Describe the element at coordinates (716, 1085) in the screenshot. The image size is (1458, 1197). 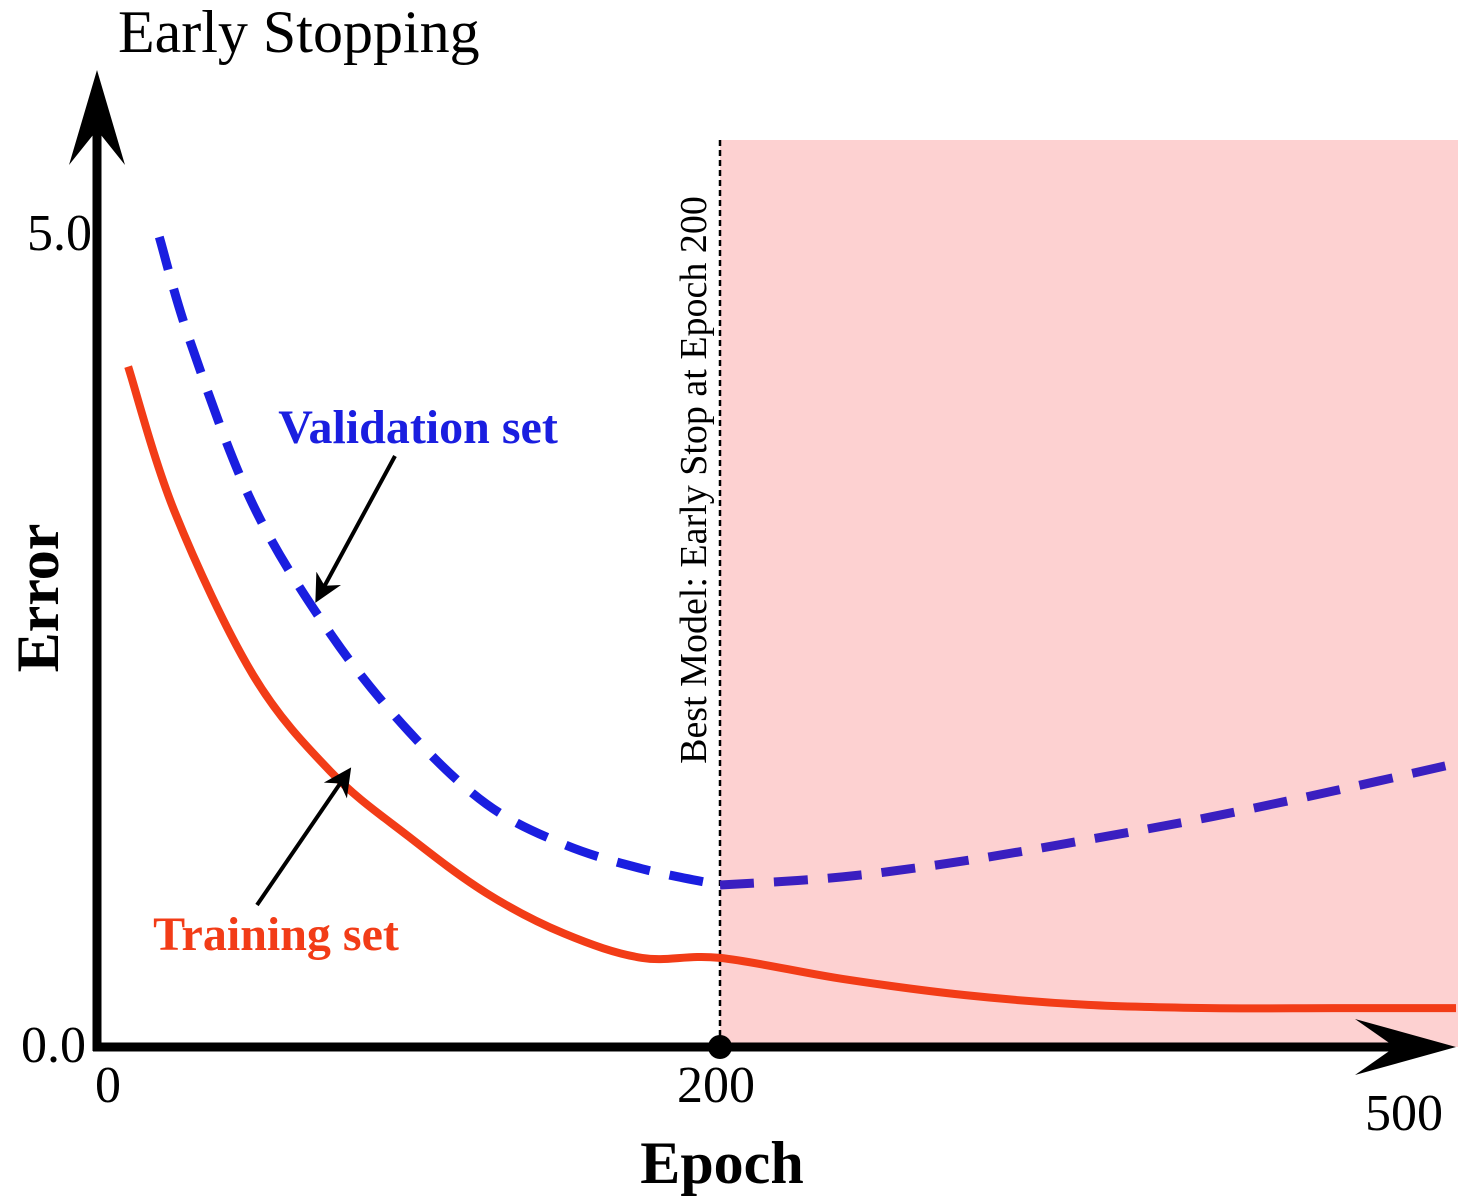
I see `x-tick-label: 200` at that location.